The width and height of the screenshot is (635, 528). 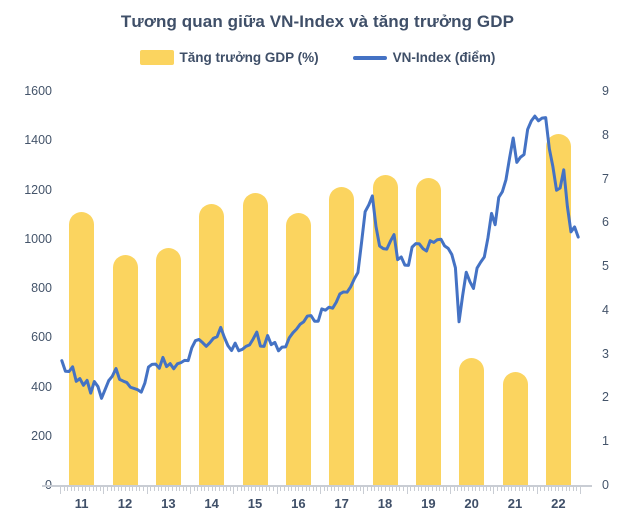 I want to click on left-axis-tick: 1200, so click(x=38, y=189).